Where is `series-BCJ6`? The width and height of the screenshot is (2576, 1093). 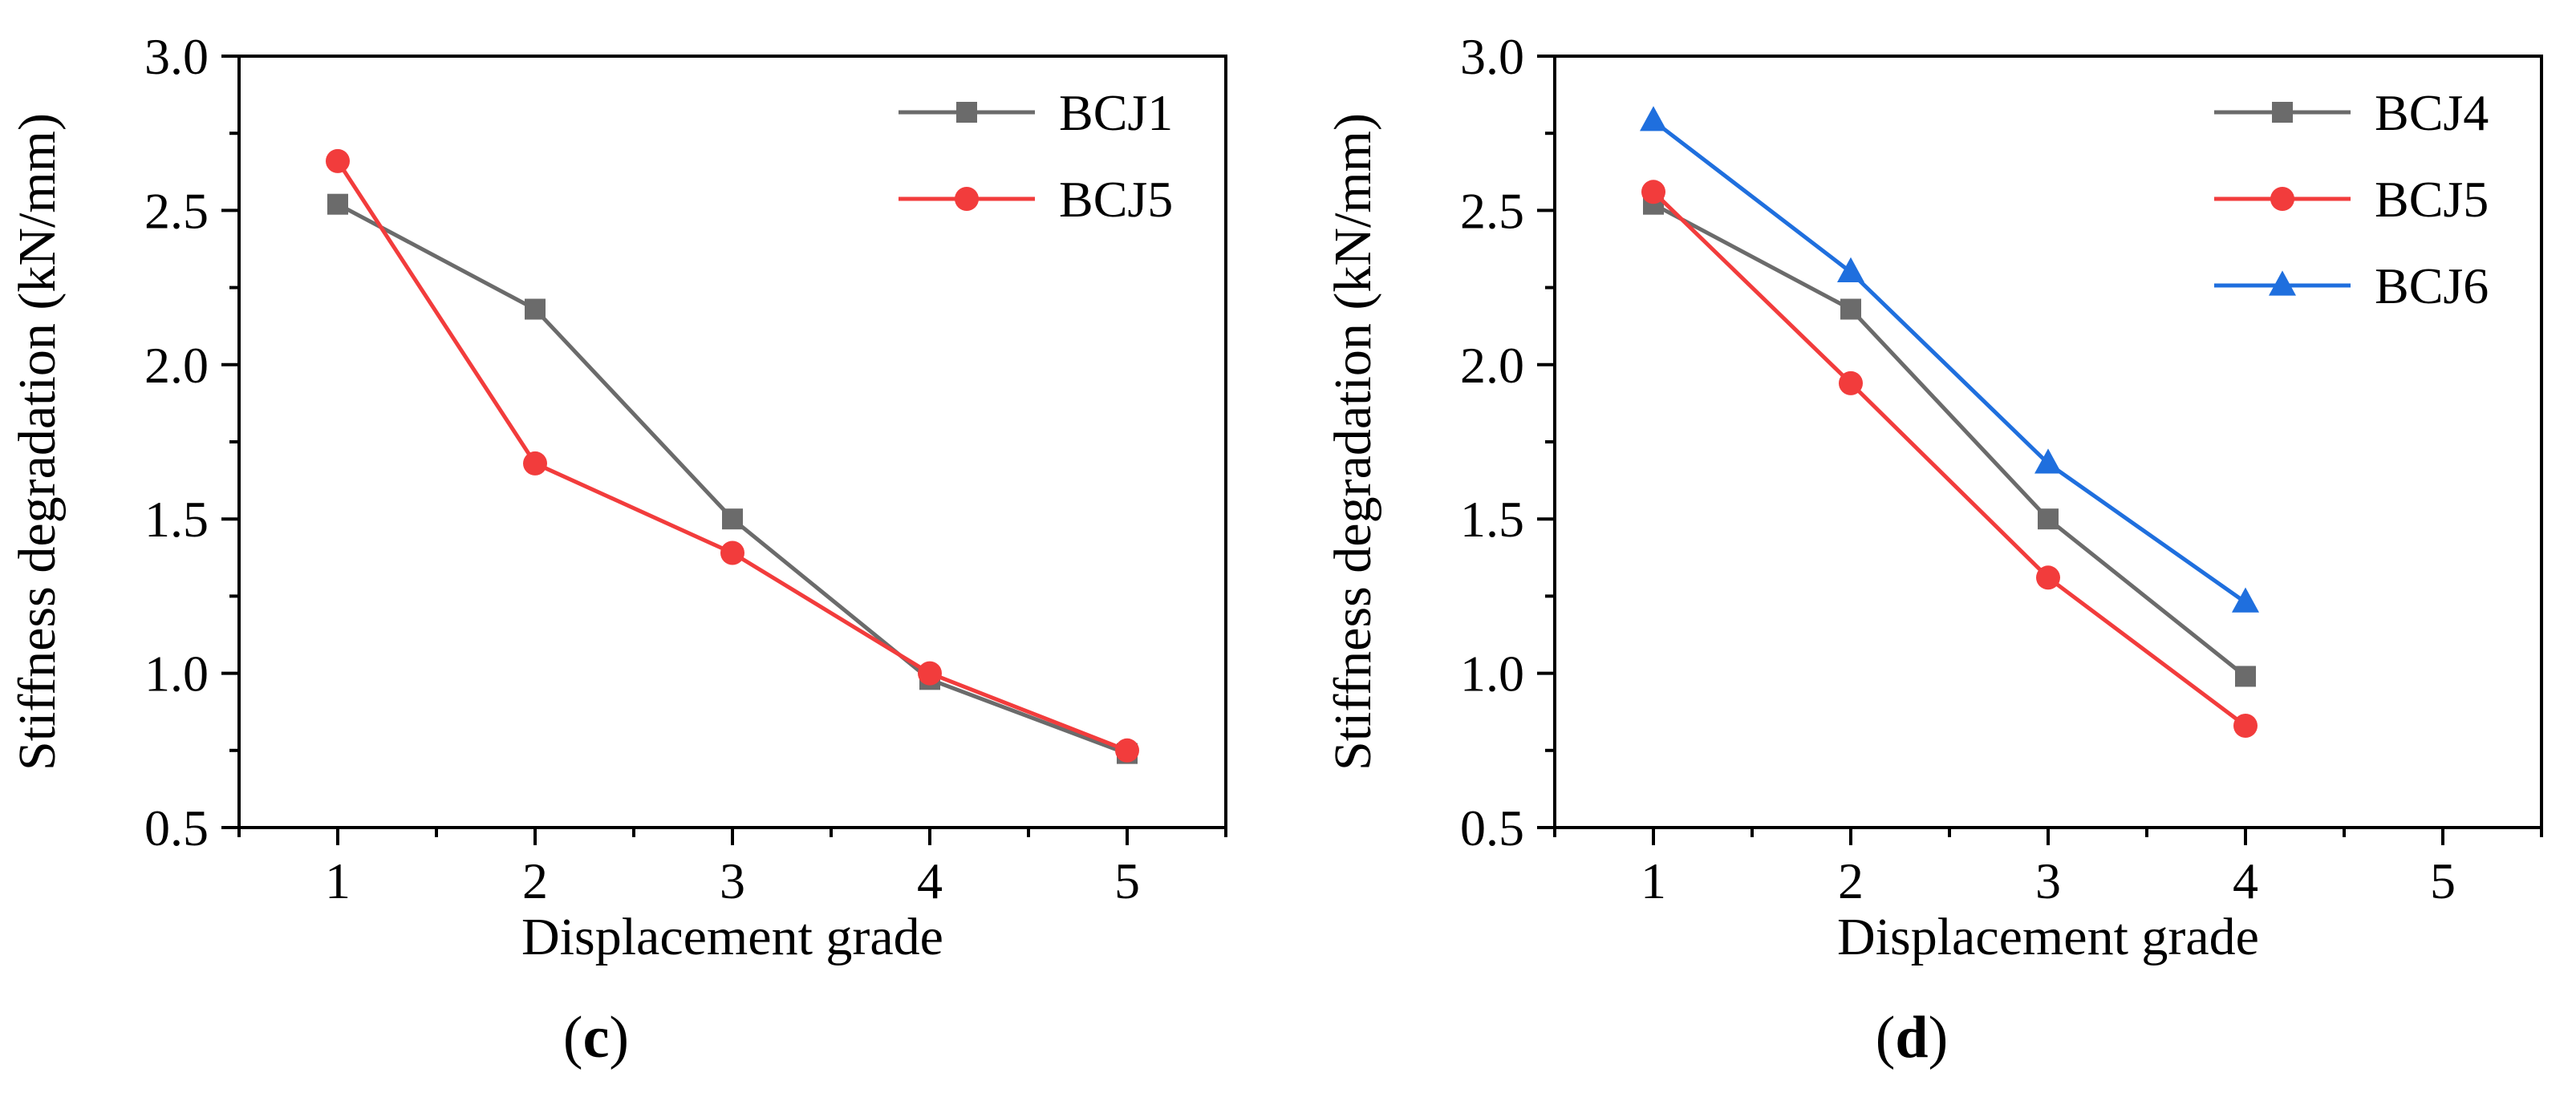 series-BCJ6 is located at coordinates (1949, 359).